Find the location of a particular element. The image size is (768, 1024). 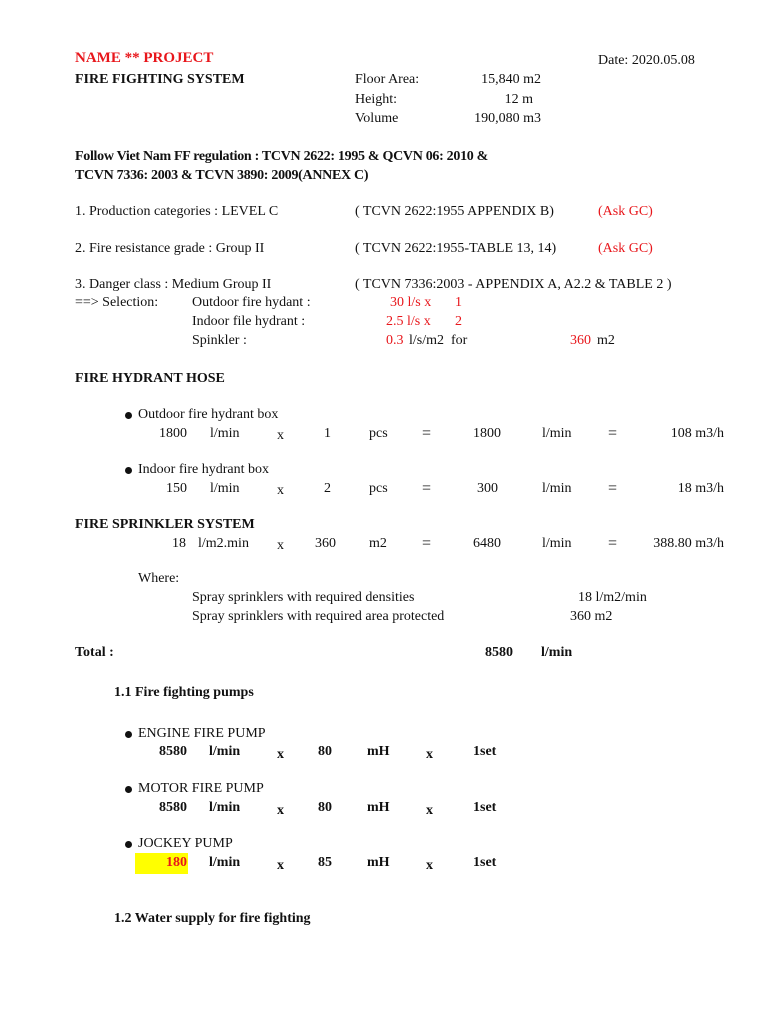

selection-sprinkler-density: 0.3 is located at coordinates (395, 340).